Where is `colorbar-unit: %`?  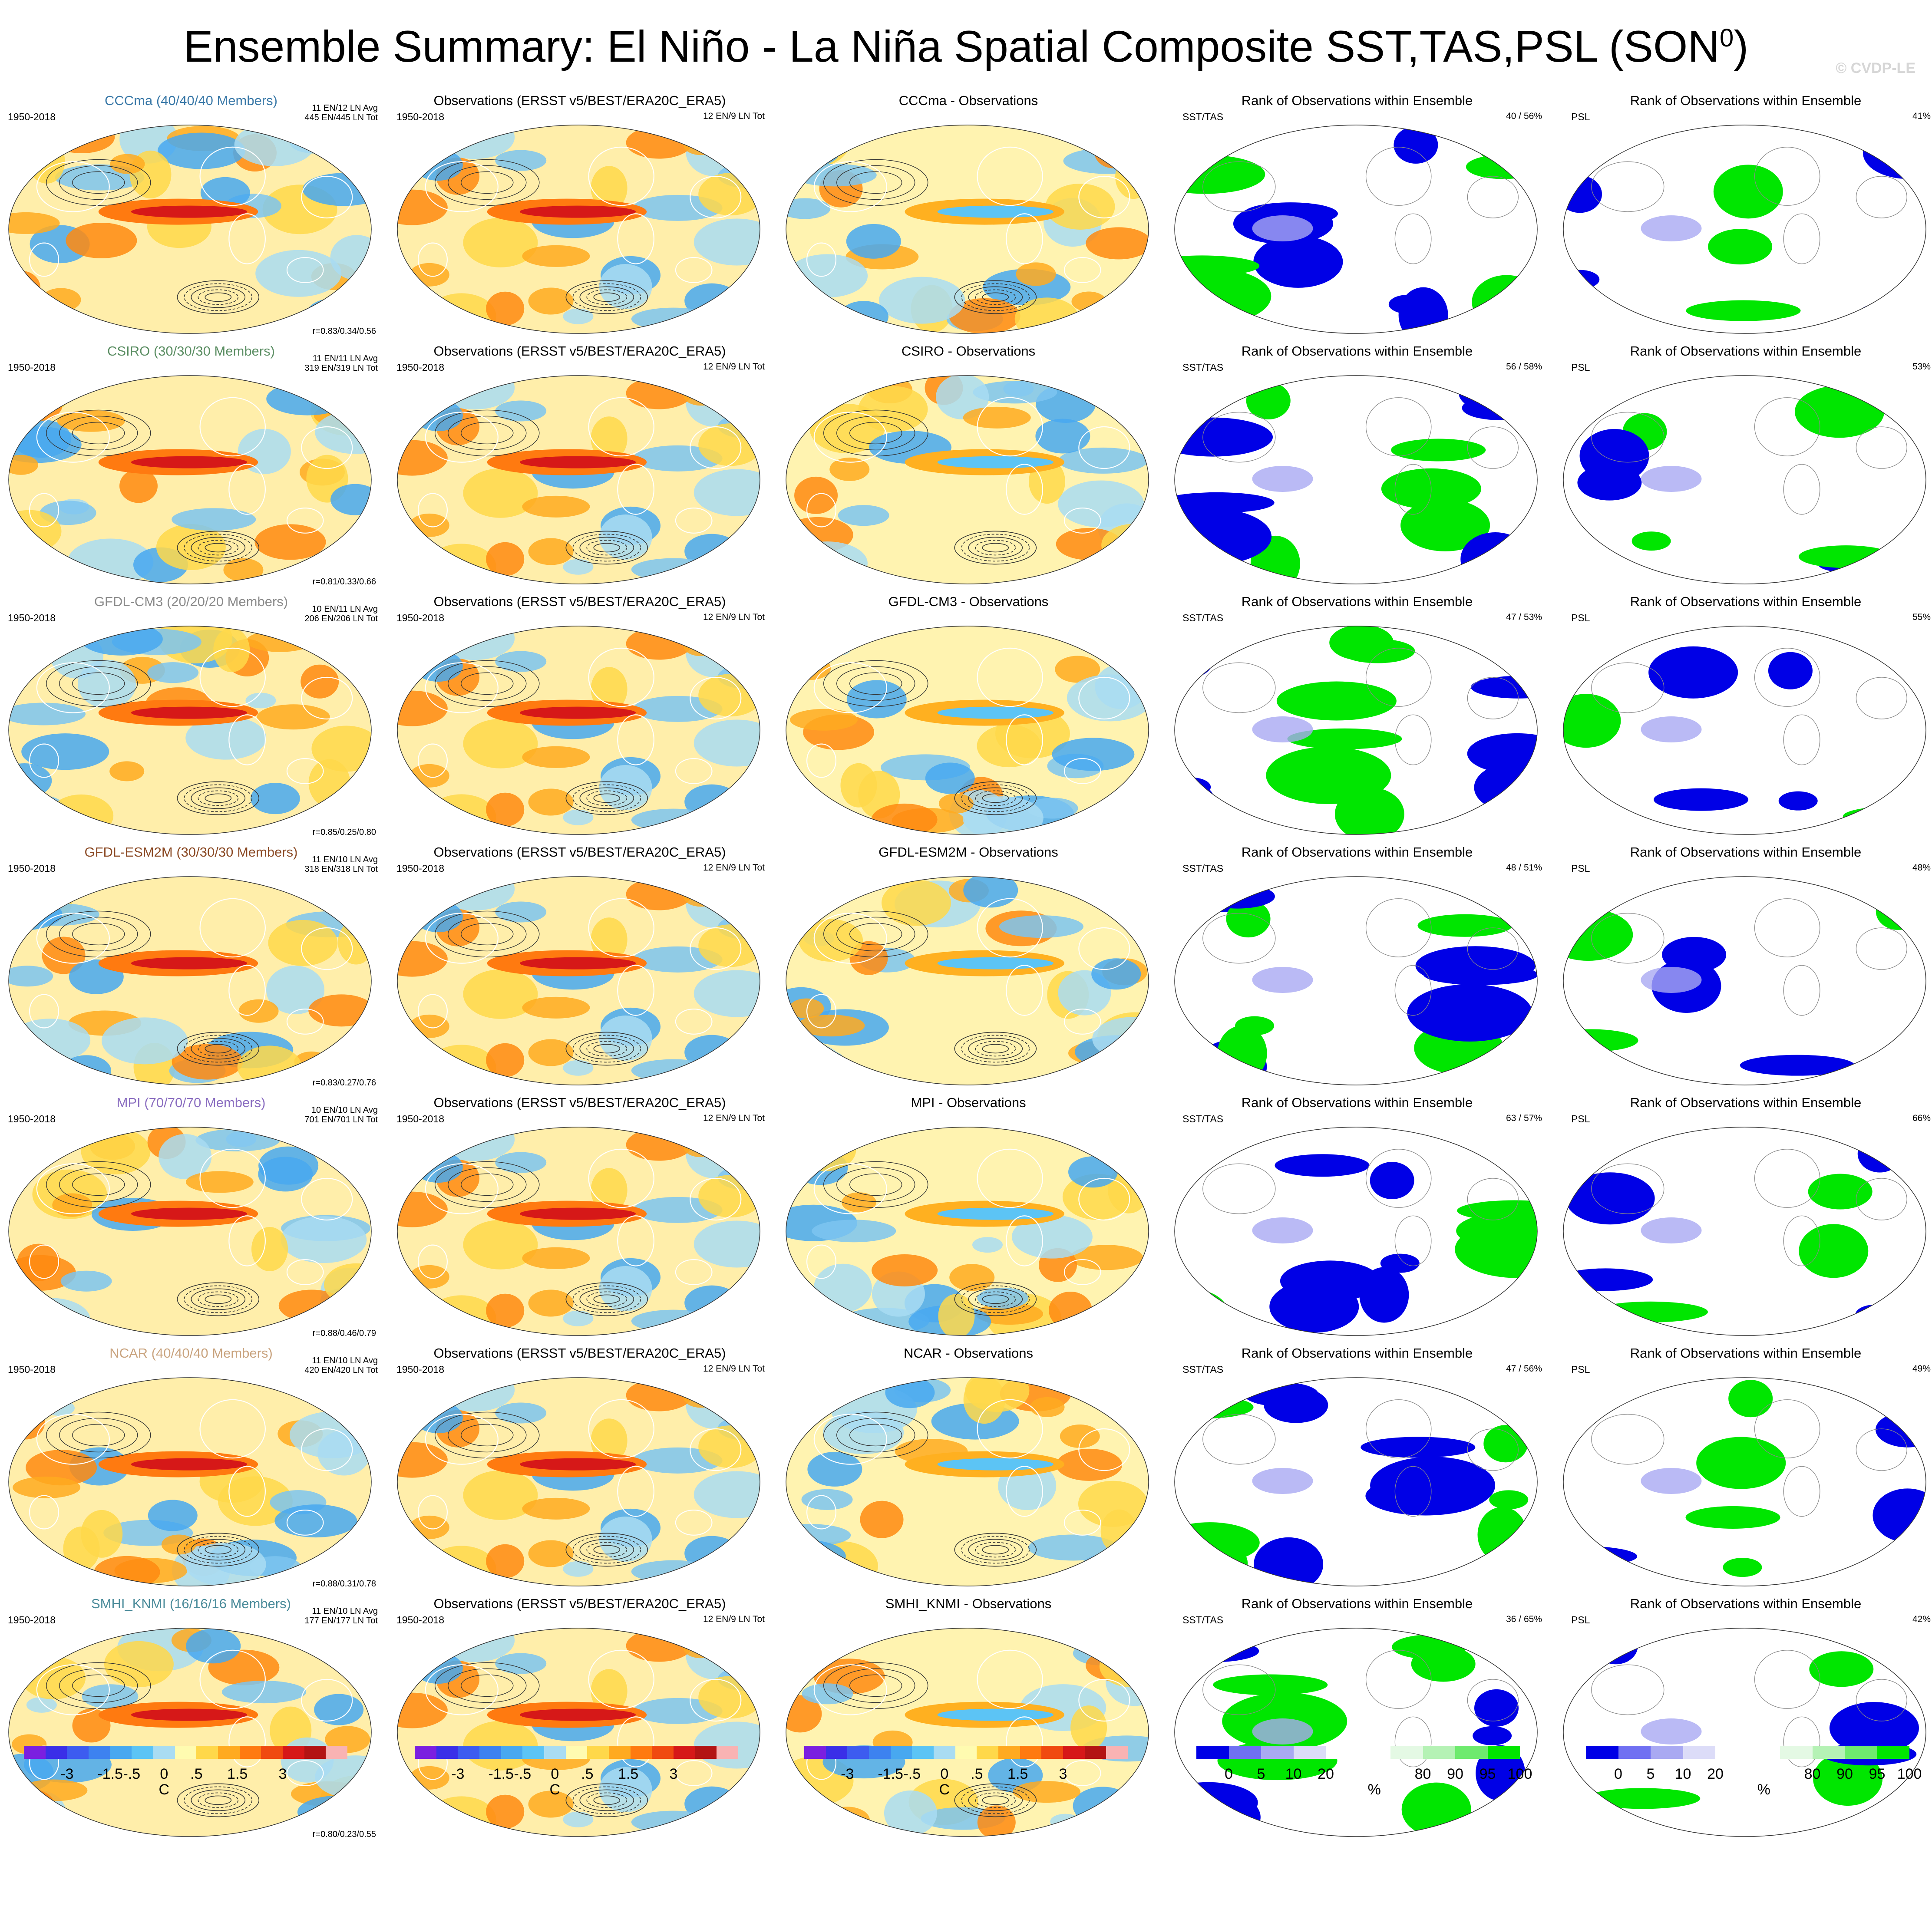
colorbar-unit: % is located at coordinates (1374, 1789).